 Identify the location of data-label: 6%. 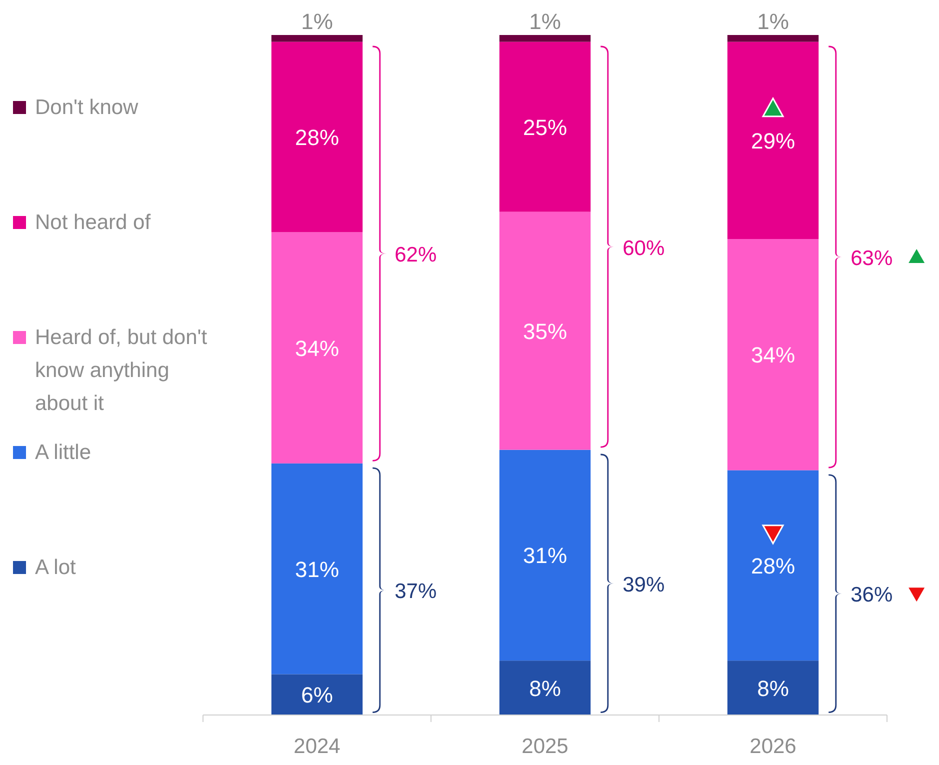
(317, 695).